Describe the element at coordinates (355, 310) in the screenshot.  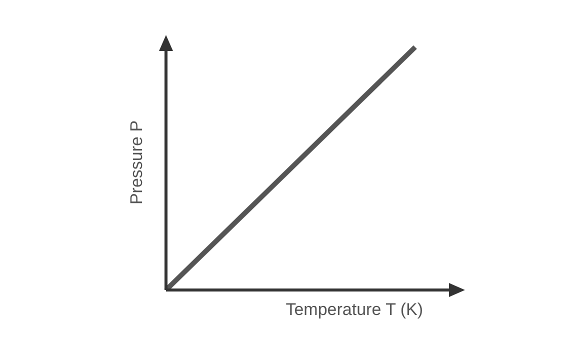
I see `x-axis-title: Temperature T (K)` at that location.